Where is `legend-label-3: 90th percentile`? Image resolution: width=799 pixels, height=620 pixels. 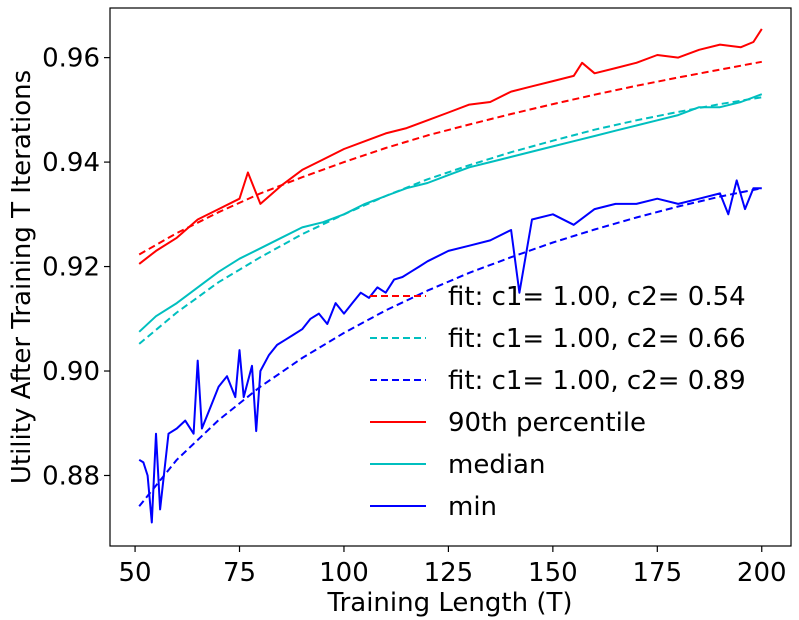
legend-label-3: 90th percentile is located at coordinates (547, 423).